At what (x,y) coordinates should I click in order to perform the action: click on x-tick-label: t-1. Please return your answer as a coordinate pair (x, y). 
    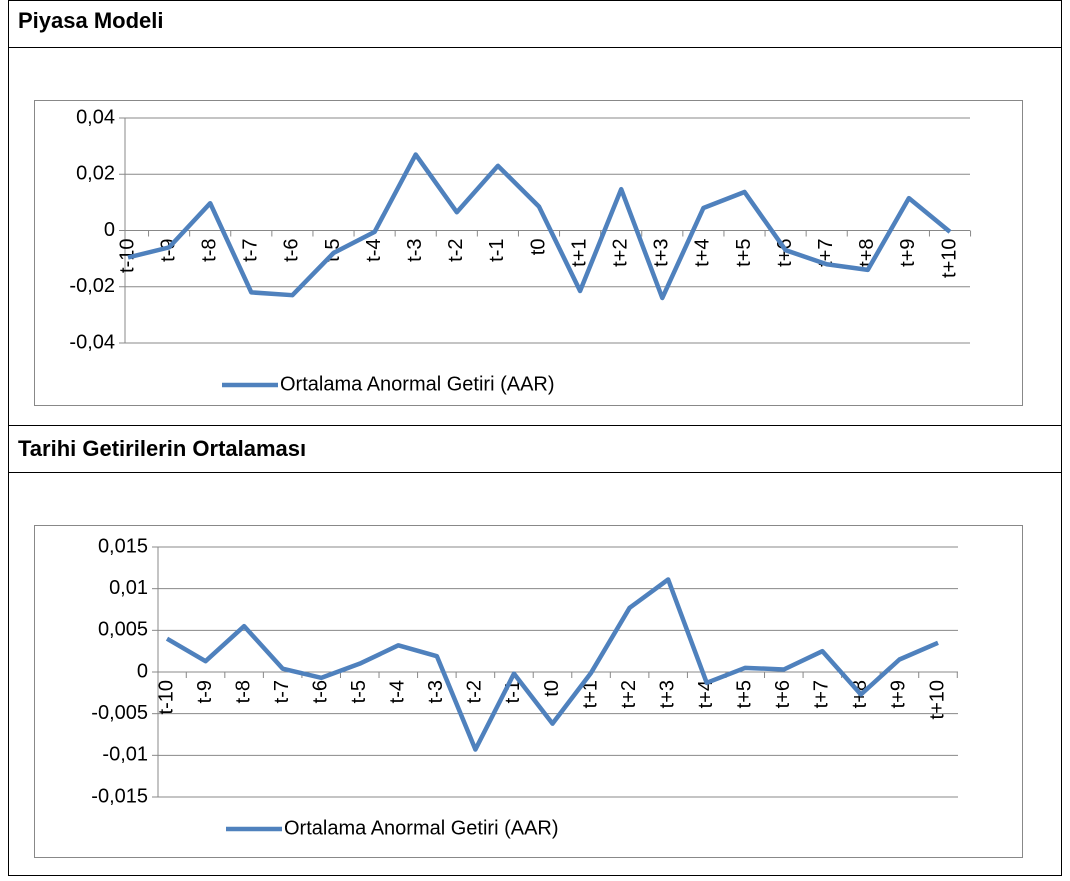
    Looking at the image, I should click on (497, 250).